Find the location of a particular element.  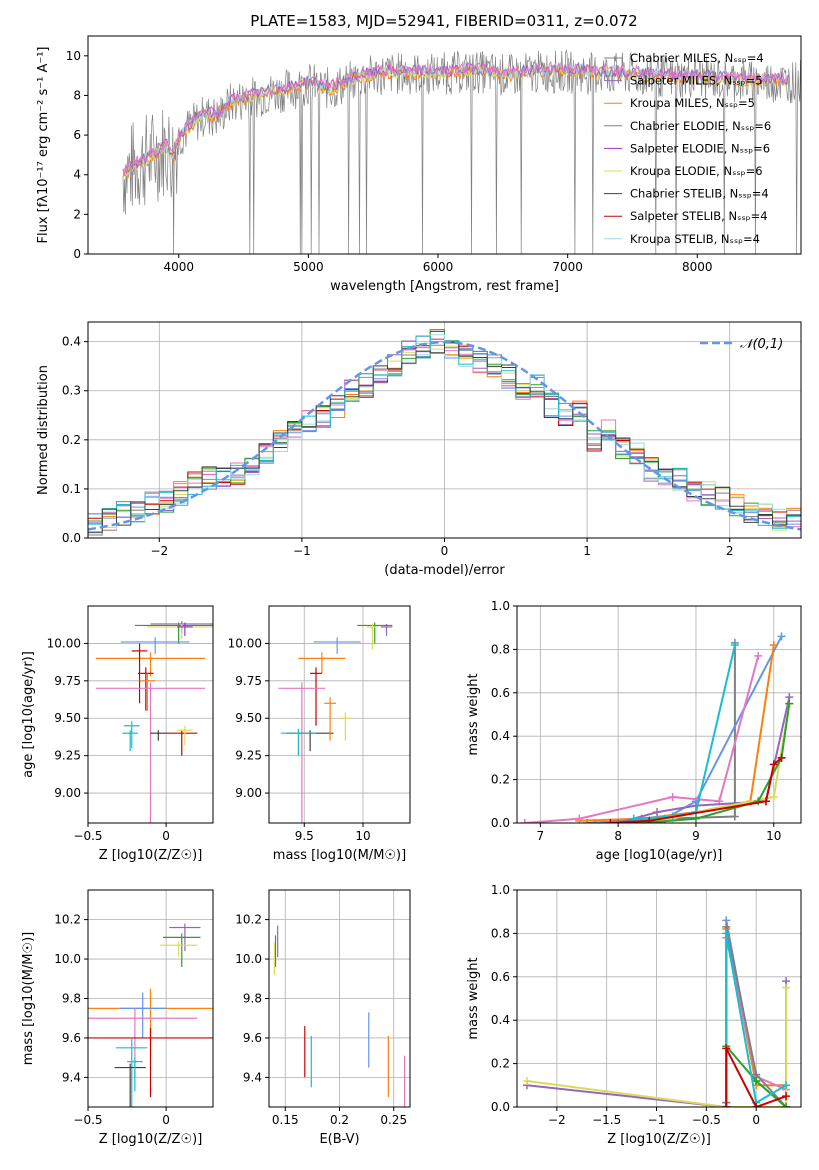

y-axis-label: age [log10(age/yr)] is located at coordinates (28, 714).